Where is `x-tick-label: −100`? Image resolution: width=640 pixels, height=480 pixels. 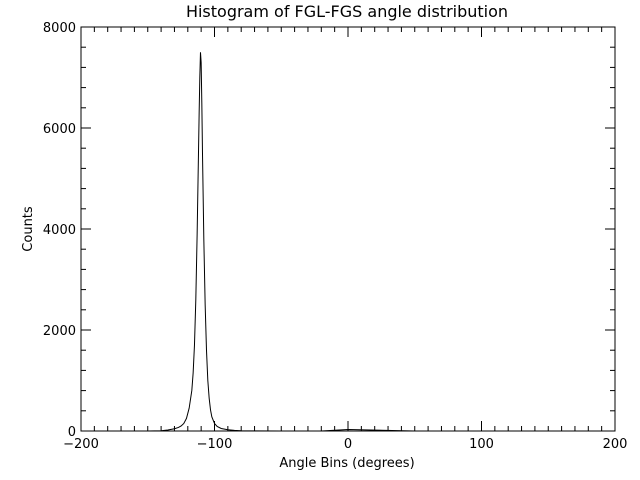
x-tick-label: −100 is located at coordinates (215, 444).